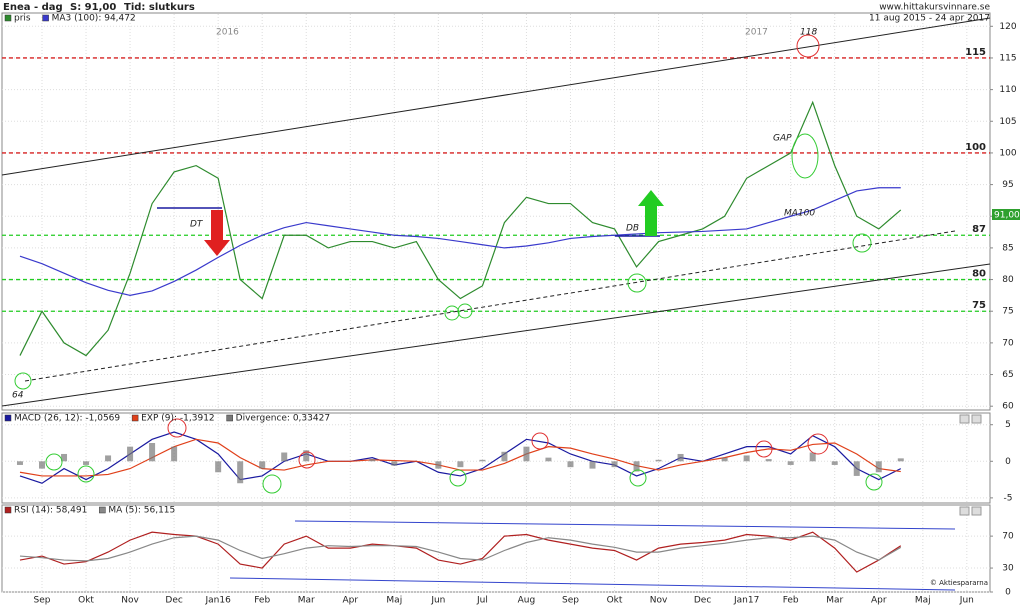 This screenshot has height=607, width=1024. What do you see at coordinates (975, 147) in the screenshot?
I see `level-label: 100` at bounding box center [975, 147].